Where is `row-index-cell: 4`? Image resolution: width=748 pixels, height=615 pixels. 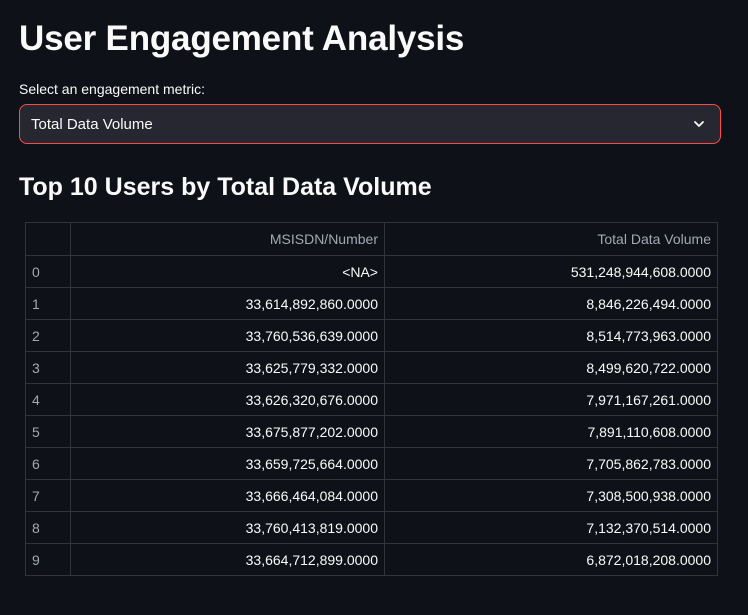 row-index-cell: 4 is located at coordinates (48, 399).